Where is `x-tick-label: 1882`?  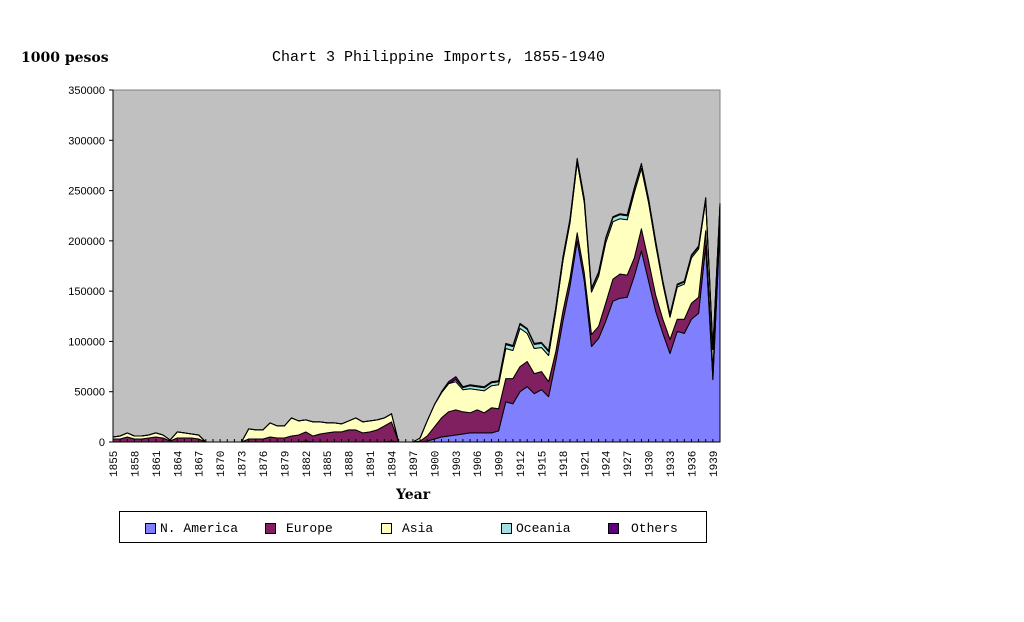 x-tick-label: 1882 is located at coordinates (308, 464).